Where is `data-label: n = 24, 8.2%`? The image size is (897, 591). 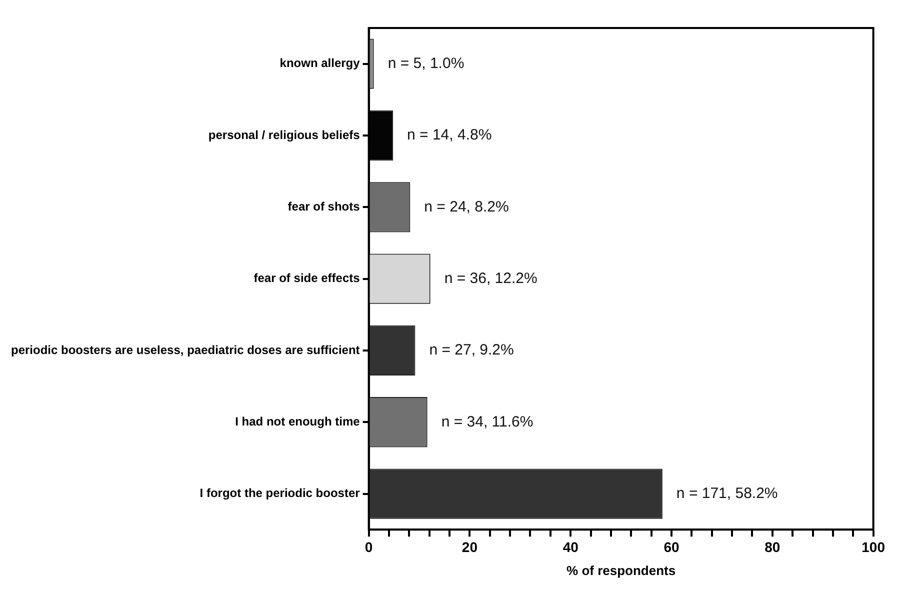 data-label: n = 24, 8.2% is located at coordinates (466, 207).